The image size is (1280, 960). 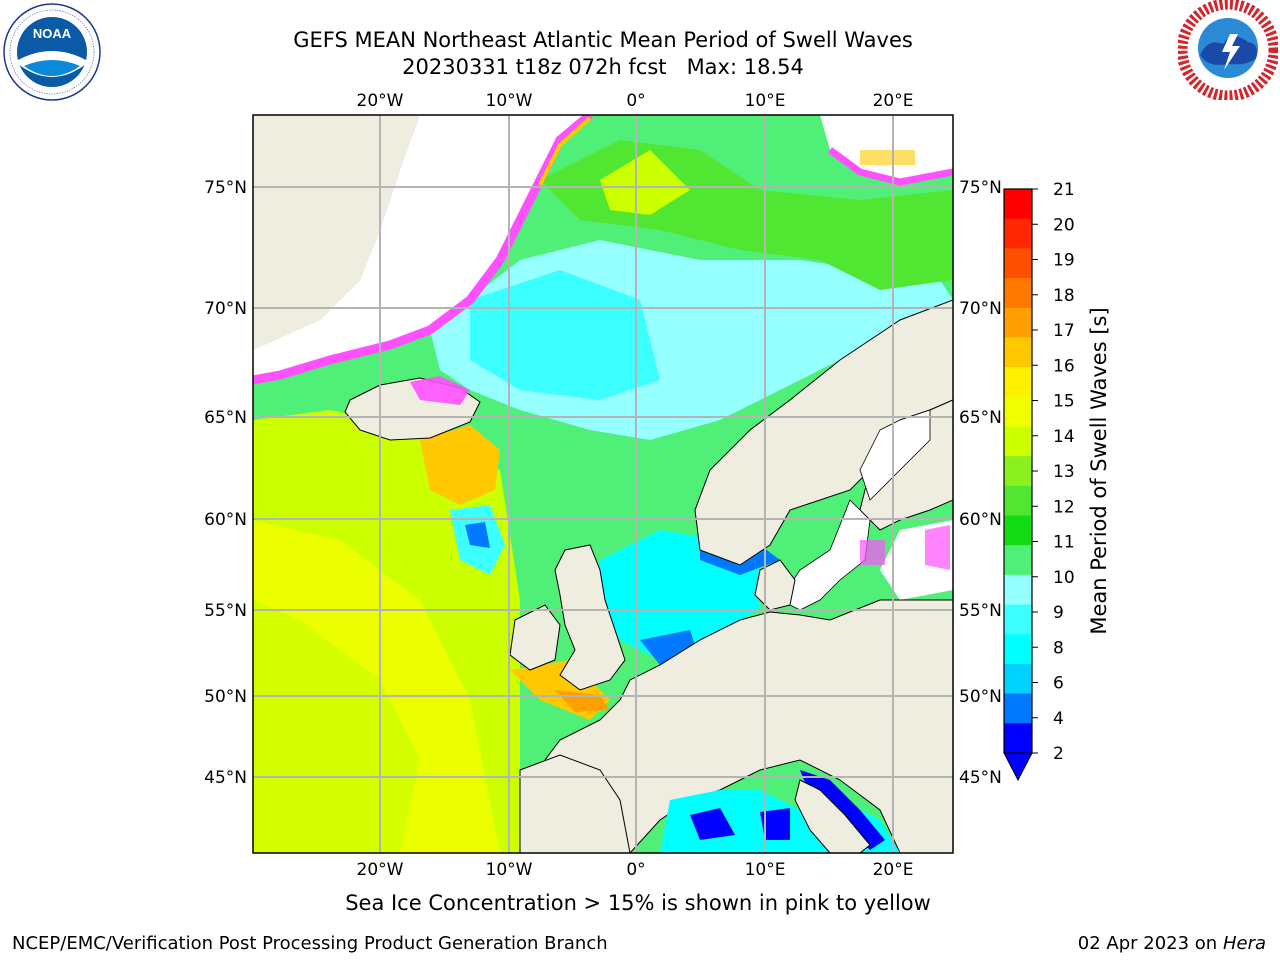 What do you see at coordinates (52, 52) in the screenshot?
I see `noaa-logo: NOAA` at bounding box center [52, 52].